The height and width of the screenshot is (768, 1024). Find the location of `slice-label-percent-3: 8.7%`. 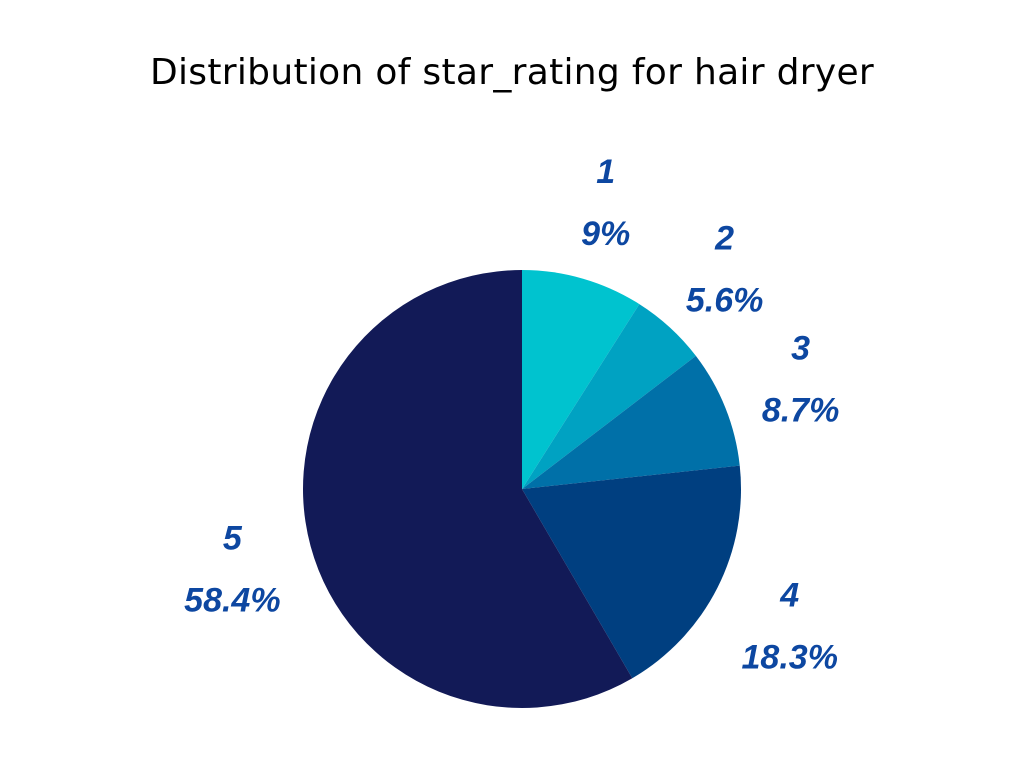

slice-label-percent-3: 8.7% is located at coordinates (801, 411).